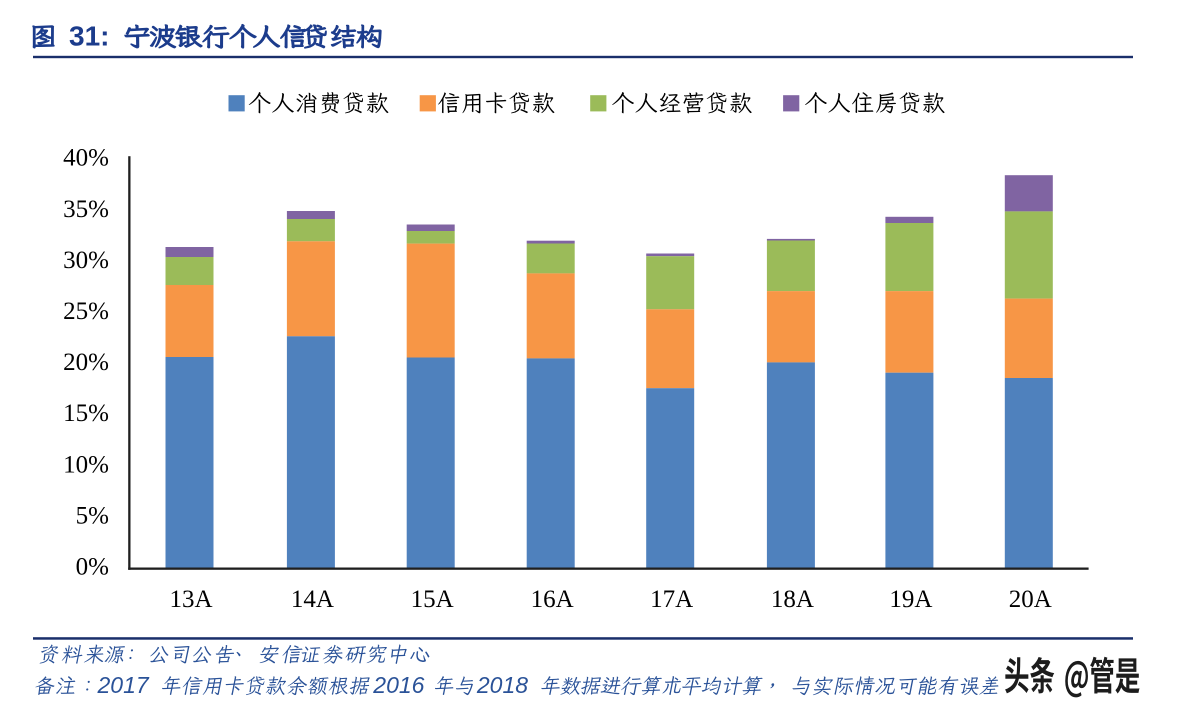 Image resolution: width=1182 pixels, height=711 pixels. Describe the element at coordinates (792, 599) in the screenshot. I see `svg-text: 18A` at that location.